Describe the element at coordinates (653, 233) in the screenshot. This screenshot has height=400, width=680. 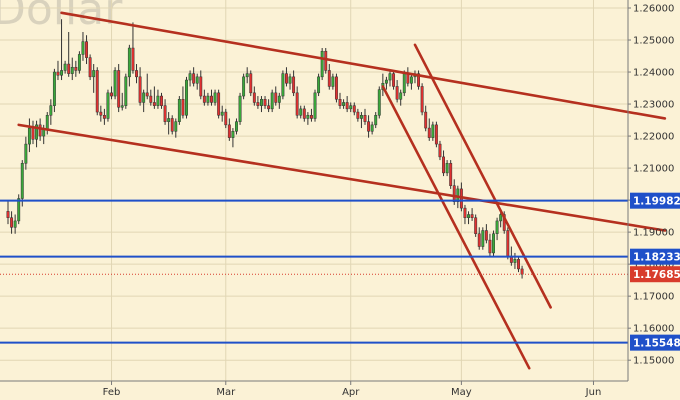
I see `y-tick-label: 1.19000` at that location.